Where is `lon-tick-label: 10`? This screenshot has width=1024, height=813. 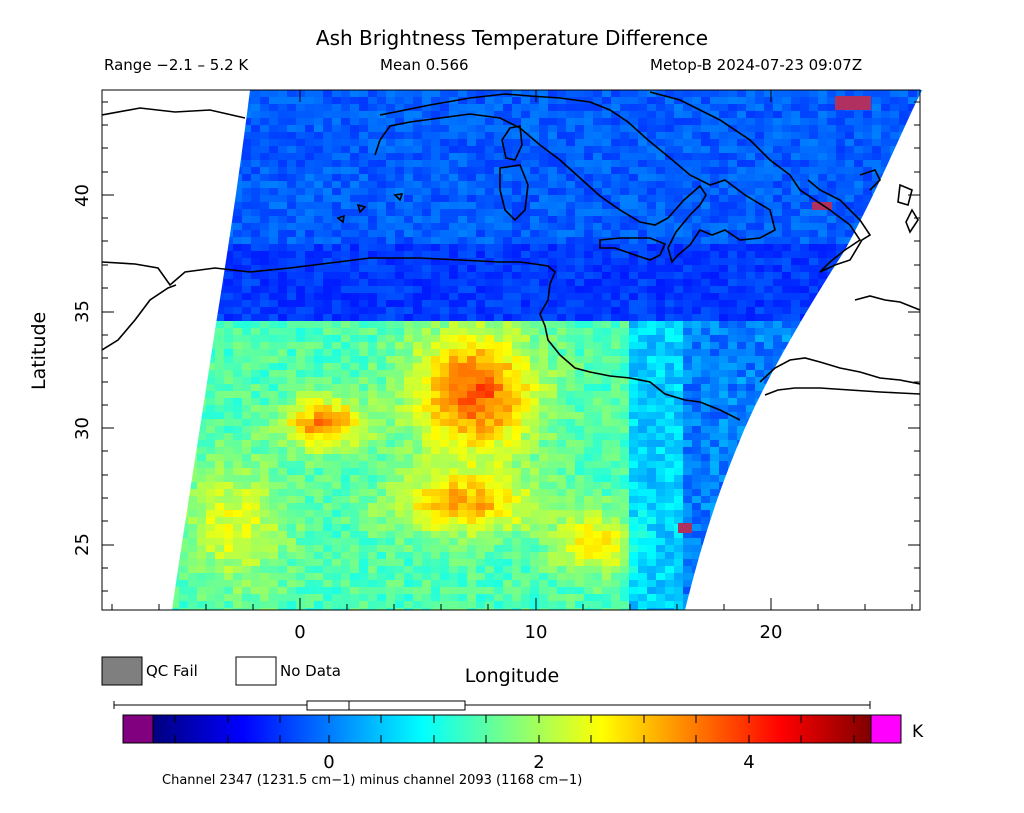
lon-tick-label: 10 is located at coordinates (536, 632).